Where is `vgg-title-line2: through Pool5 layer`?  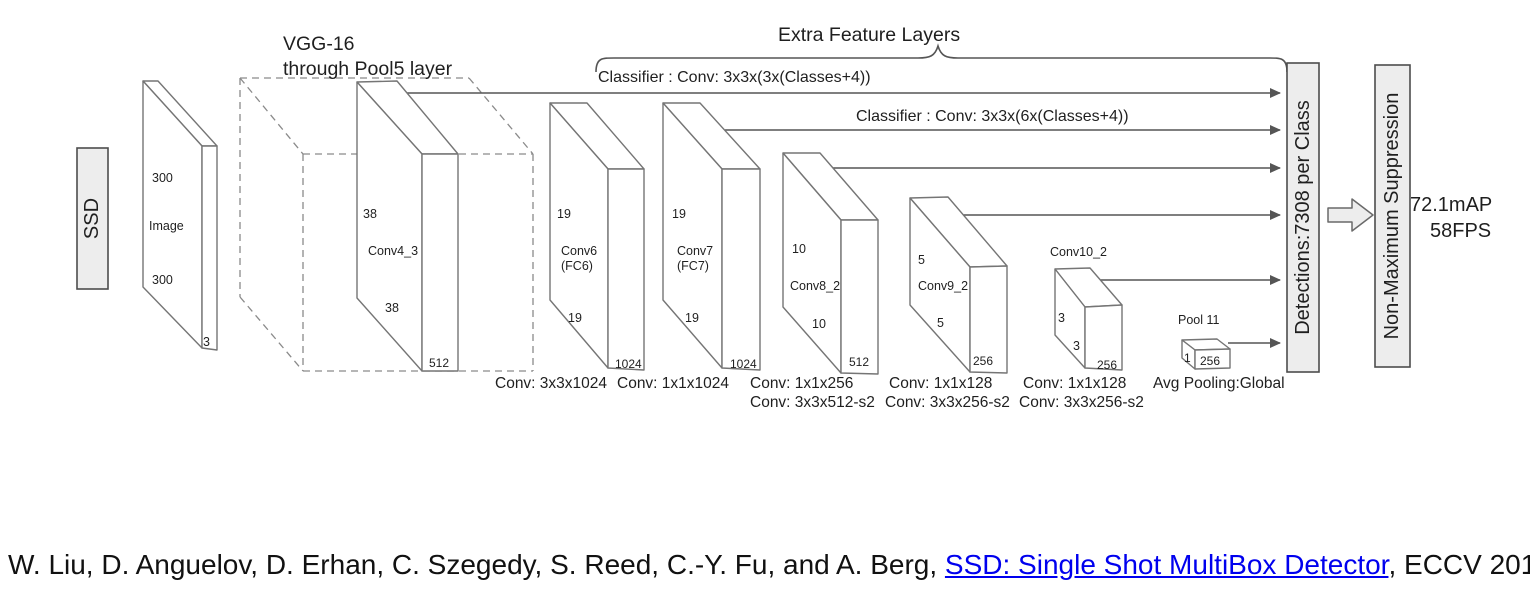
vgg-title-line2: through Pool5 layer is located at coordinates (368, 69).